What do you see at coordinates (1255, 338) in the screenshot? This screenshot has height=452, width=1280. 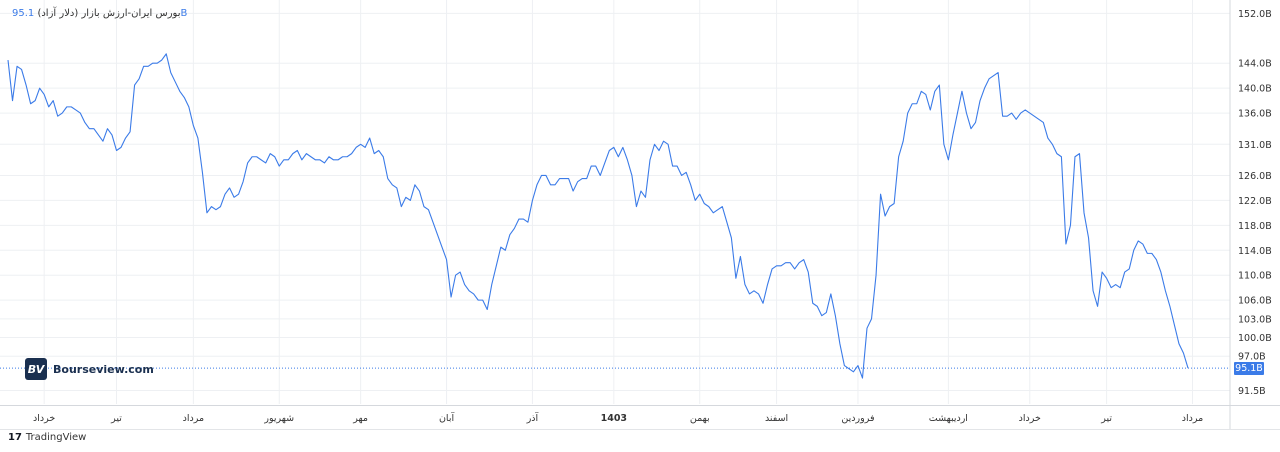 I see `y-tick-label: 100.0B` at bounding box center [1255, 338].